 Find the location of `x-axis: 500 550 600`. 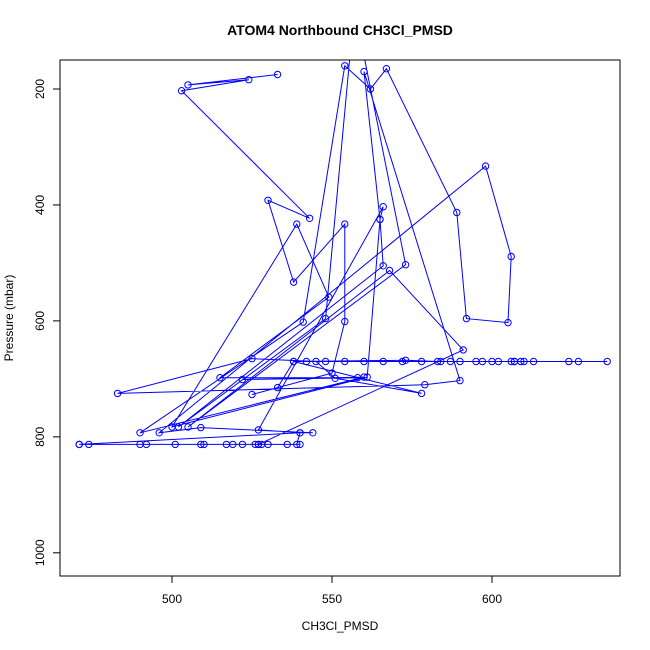

x-axis: 500 550 600 is located at coordinates (332, 591).